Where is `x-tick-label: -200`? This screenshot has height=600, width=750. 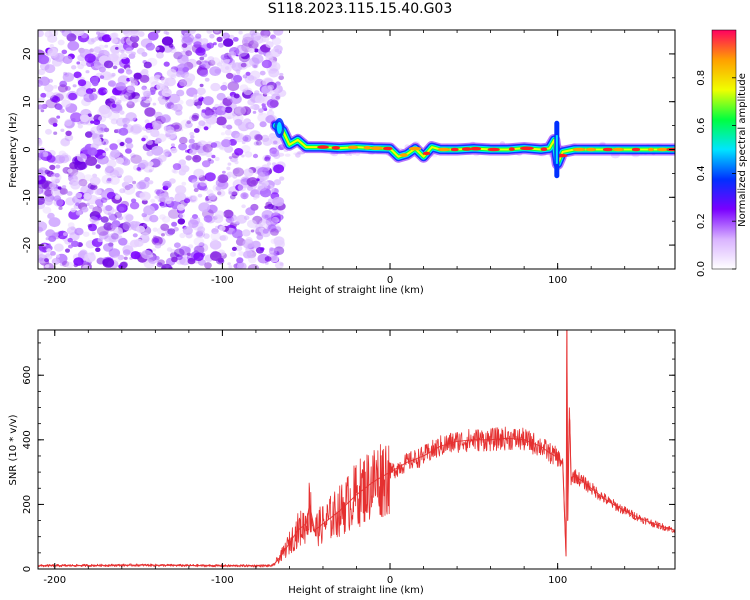
x-tick-label: -200 is located at coordinates (54, 580).